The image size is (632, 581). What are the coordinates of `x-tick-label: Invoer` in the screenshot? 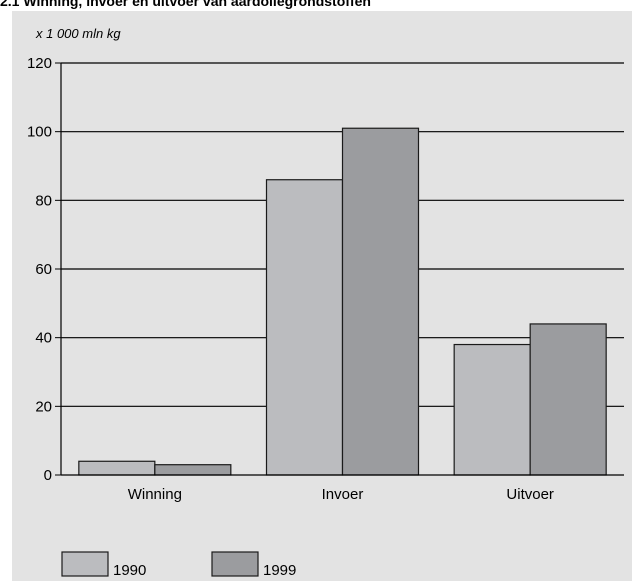 It's located at (343, 494).